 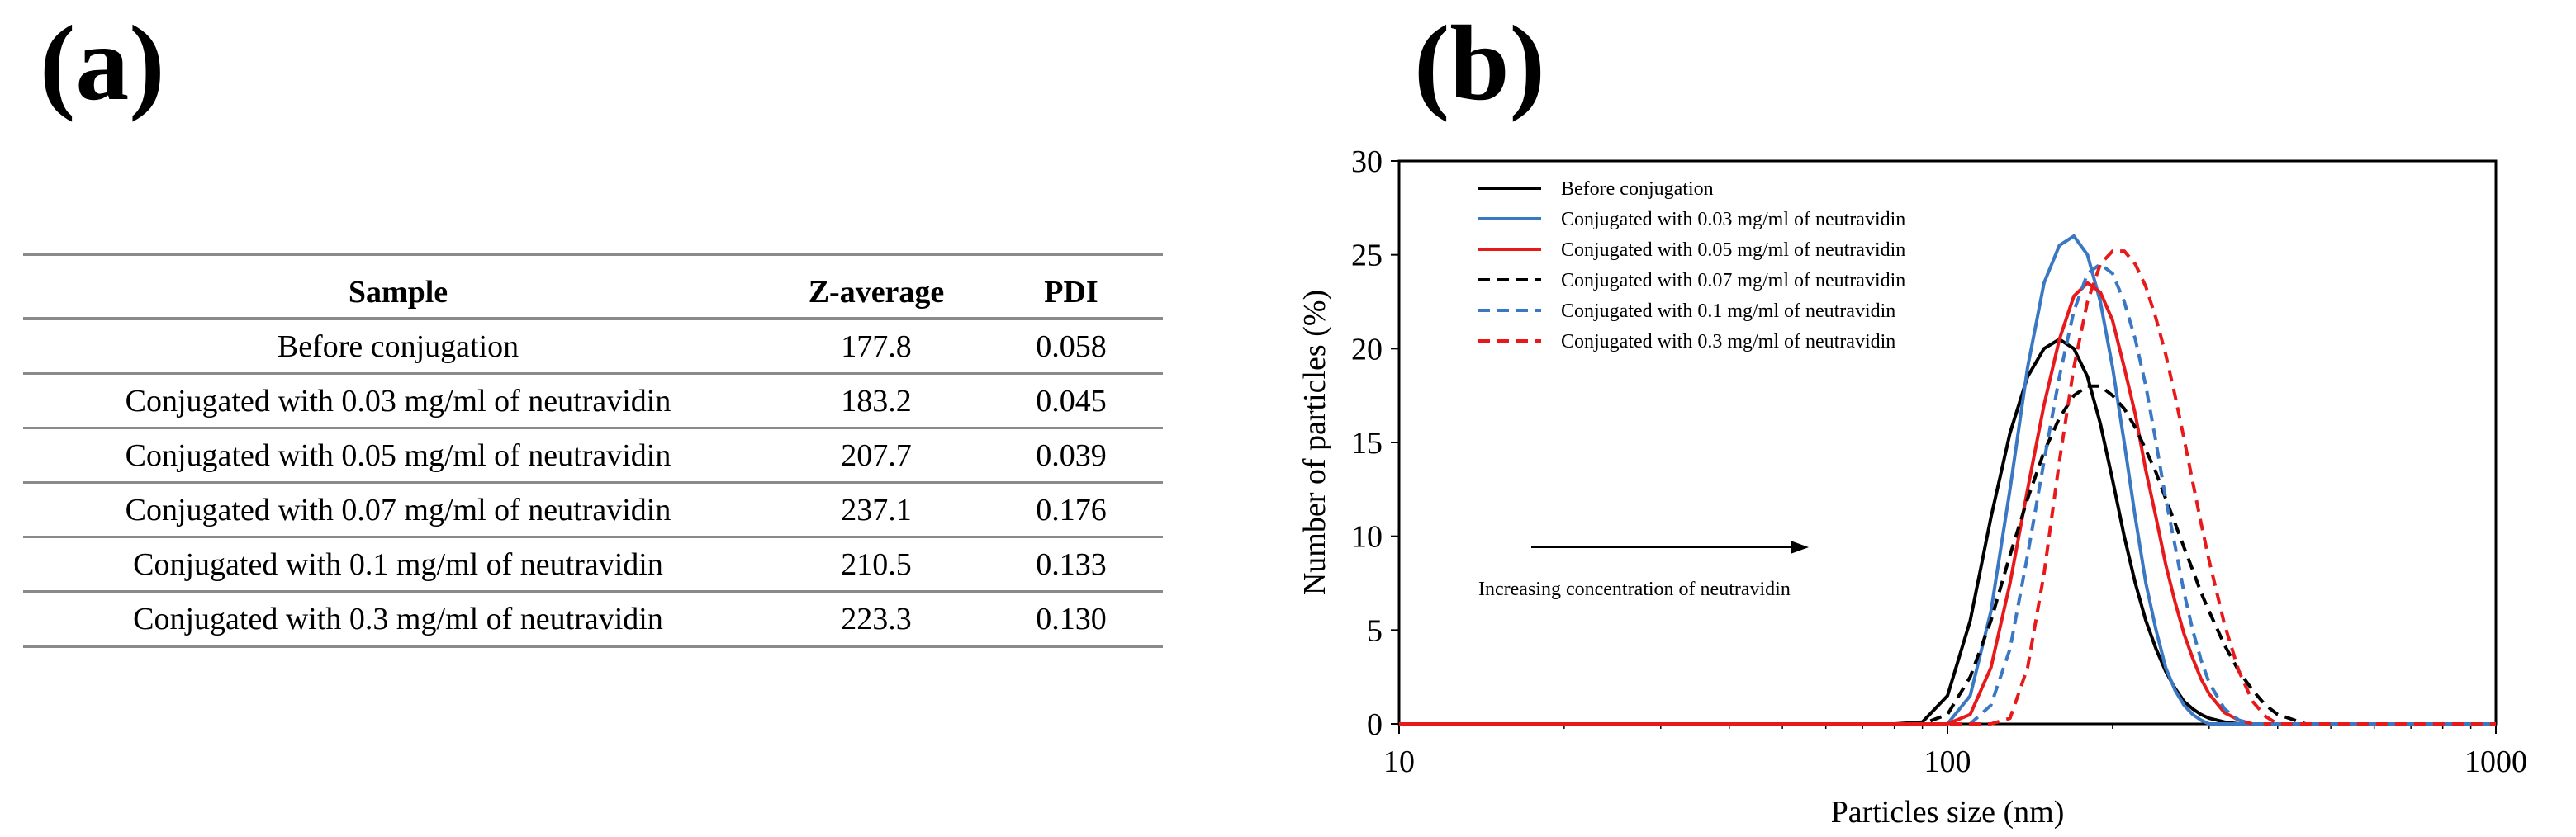 What do you see at coordinates (1479, 64) in the screenshot?
I see `panel-label-b: (b)` at bounding box center [1479, 64].